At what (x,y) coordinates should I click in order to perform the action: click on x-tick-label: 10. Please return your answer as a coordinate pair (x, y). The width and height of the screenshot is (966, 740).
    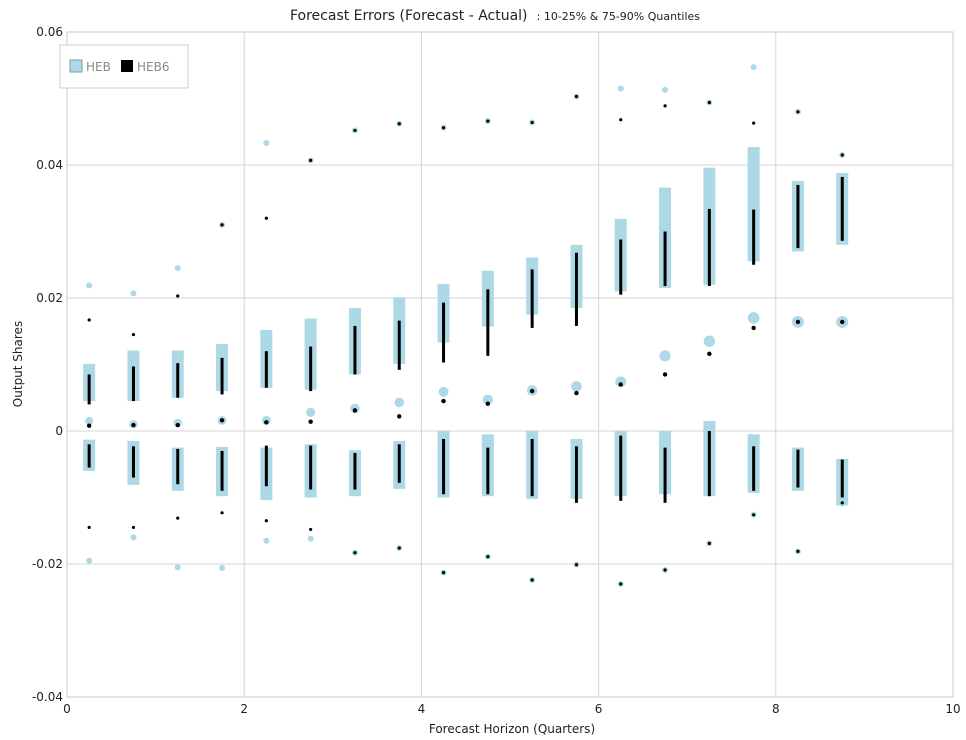
    Looking at the image, I should click on (952, 709).